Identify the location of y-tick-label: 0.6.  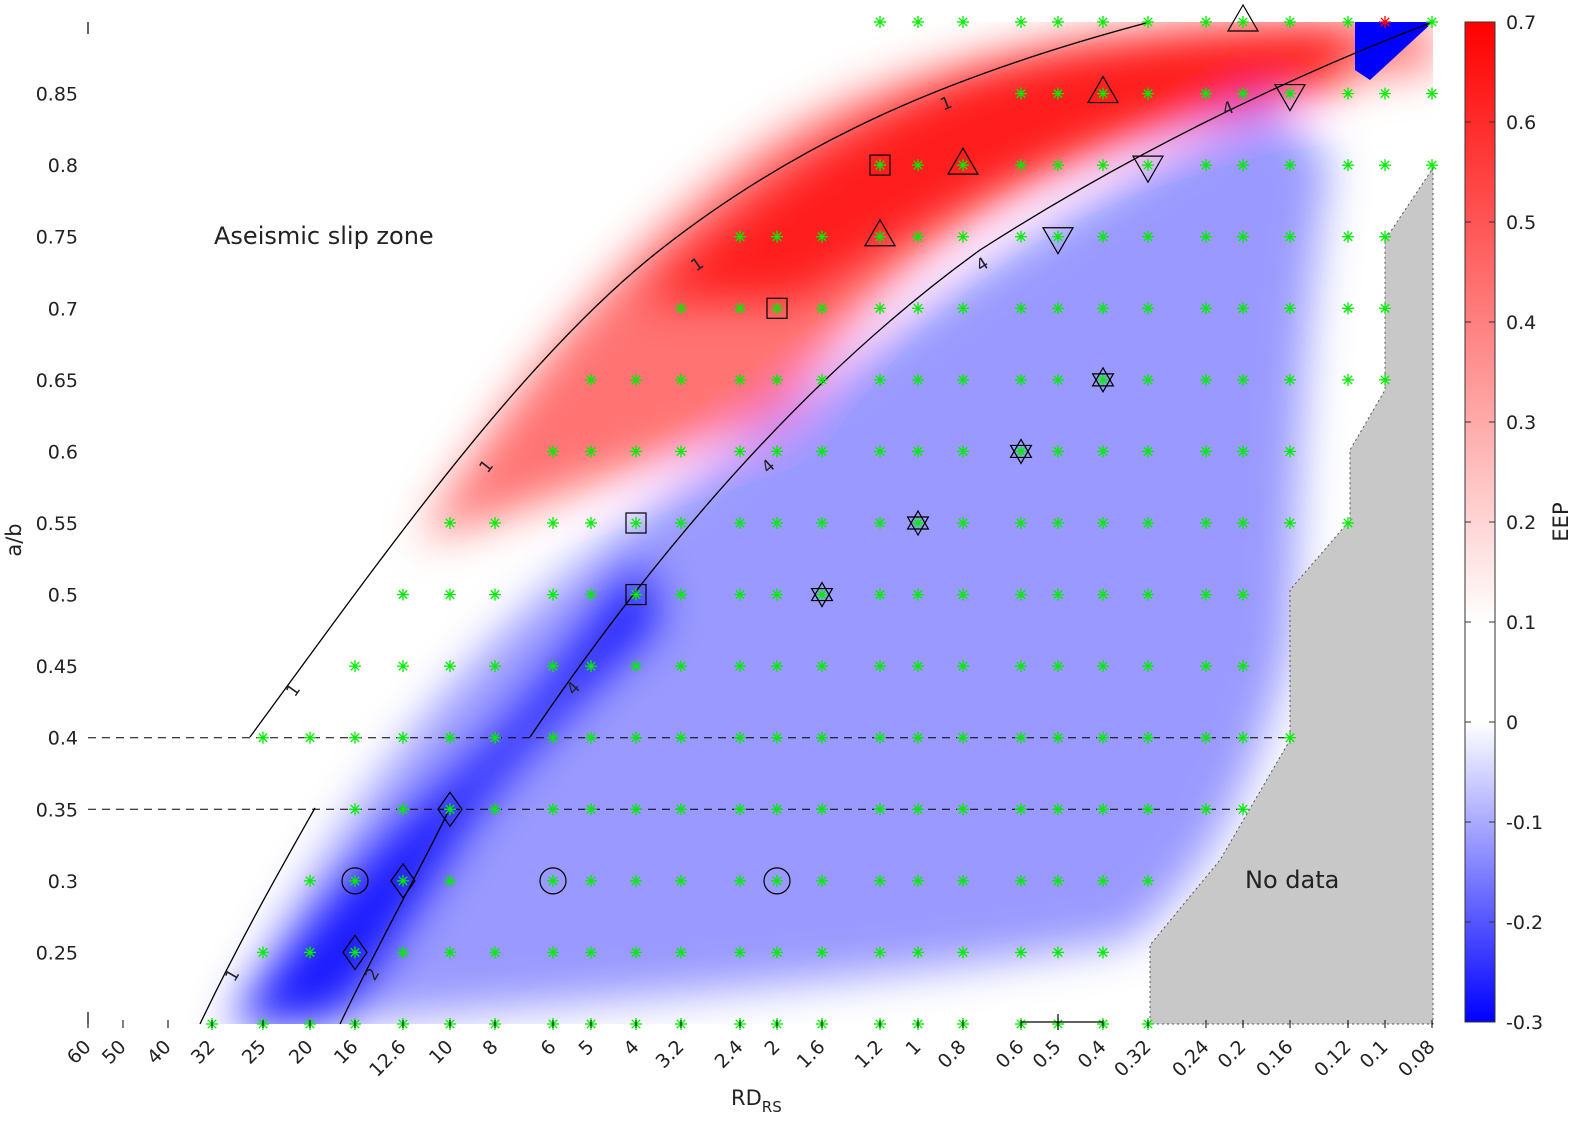
(63, 452).